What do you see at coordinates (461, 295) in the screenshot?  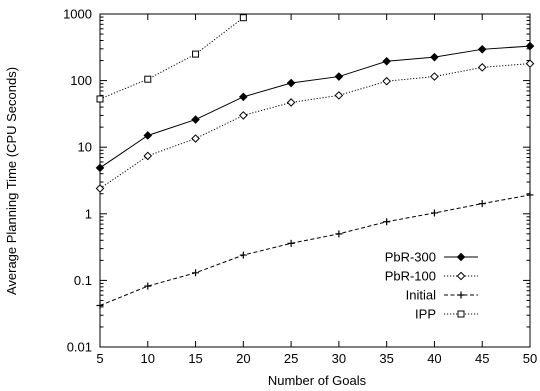 I see `legend-marker-initial` at bounding box center [461, 295].